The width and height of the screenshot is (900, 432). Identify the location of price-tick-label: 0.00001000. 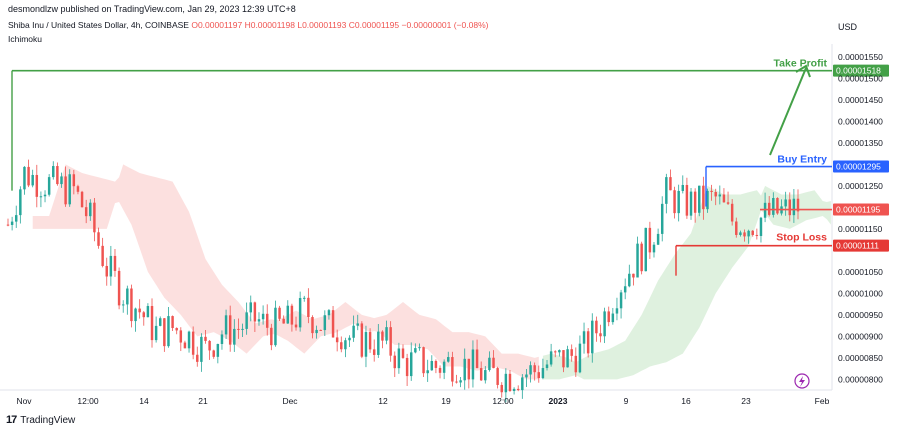
(860, 293).